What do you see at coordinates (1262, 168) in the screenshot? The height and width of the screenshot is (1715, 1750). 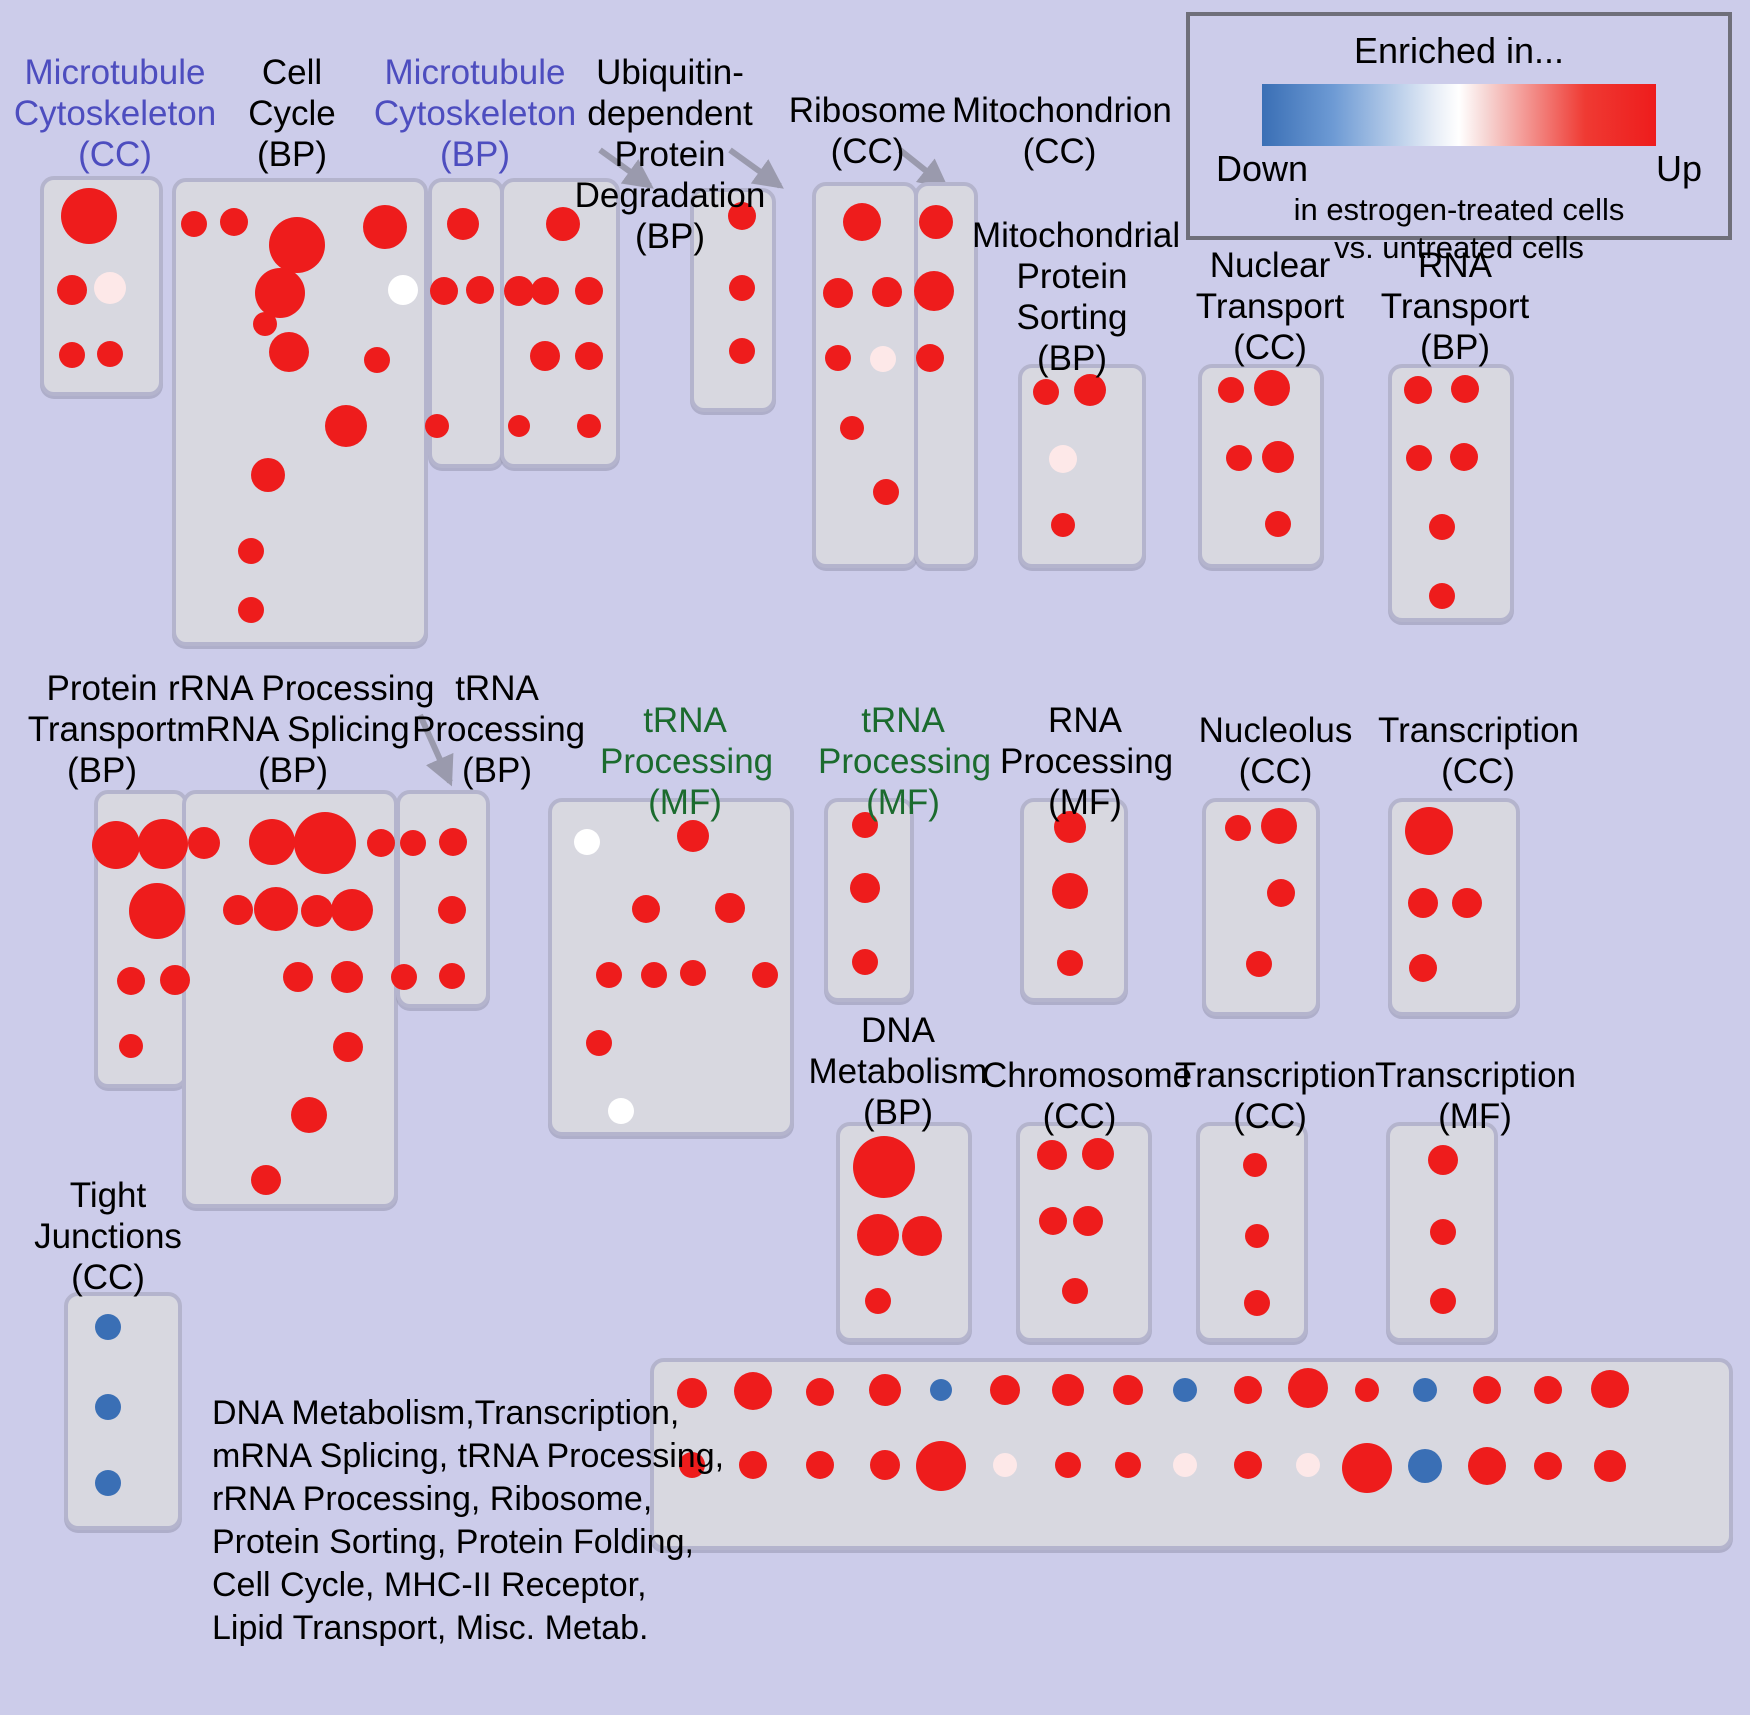 I see `legend-down-label: Down` at bounding box center [1262, 168].